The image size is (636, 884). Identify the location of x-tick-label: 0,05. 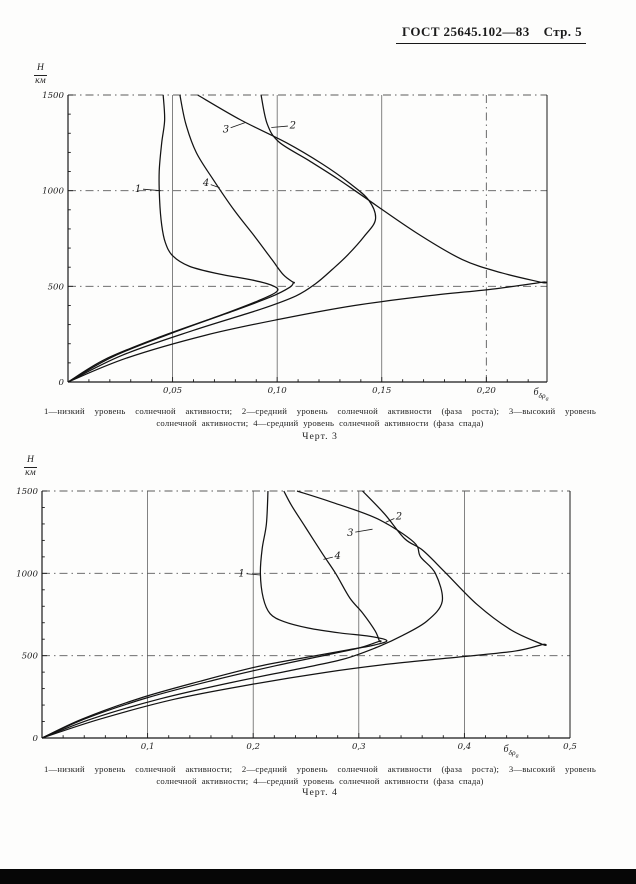
(172, 391).